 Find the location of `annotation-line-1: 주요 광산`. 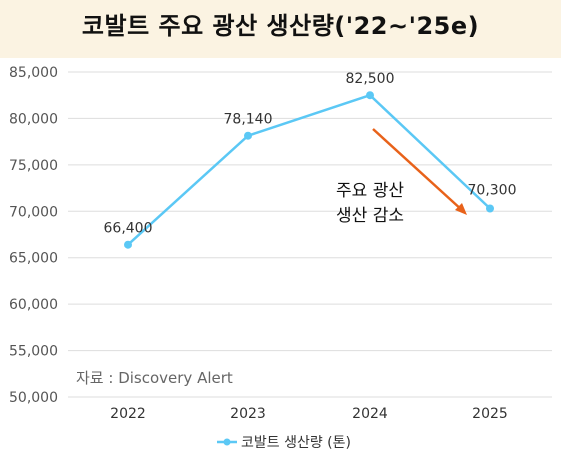

annotation-line-1: 주요 광산 is located at coordinates (370, 191).